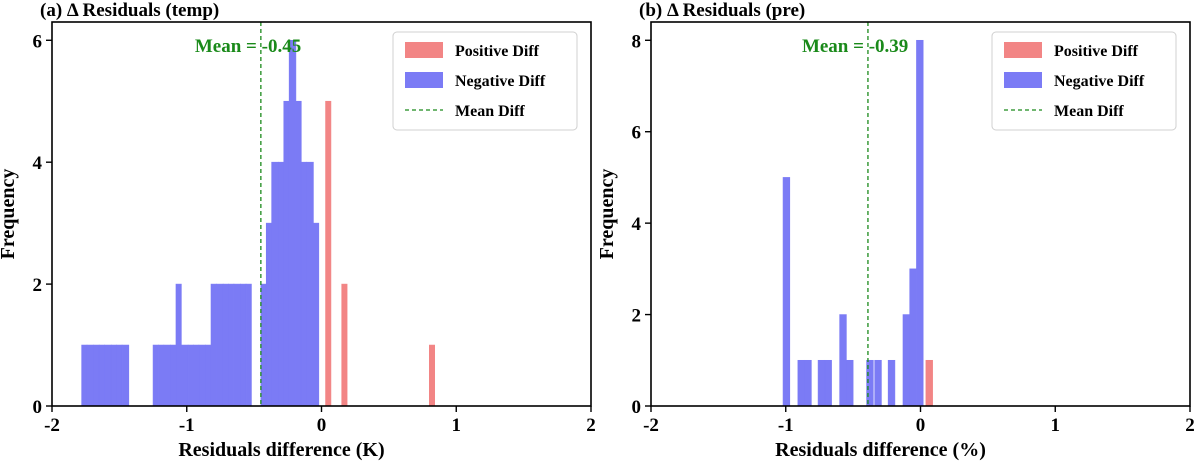  Describe the element at coordinates (722, 10) in the screenshot. I see `chart-title: (b) Δ Residuals (pre)` at that location.